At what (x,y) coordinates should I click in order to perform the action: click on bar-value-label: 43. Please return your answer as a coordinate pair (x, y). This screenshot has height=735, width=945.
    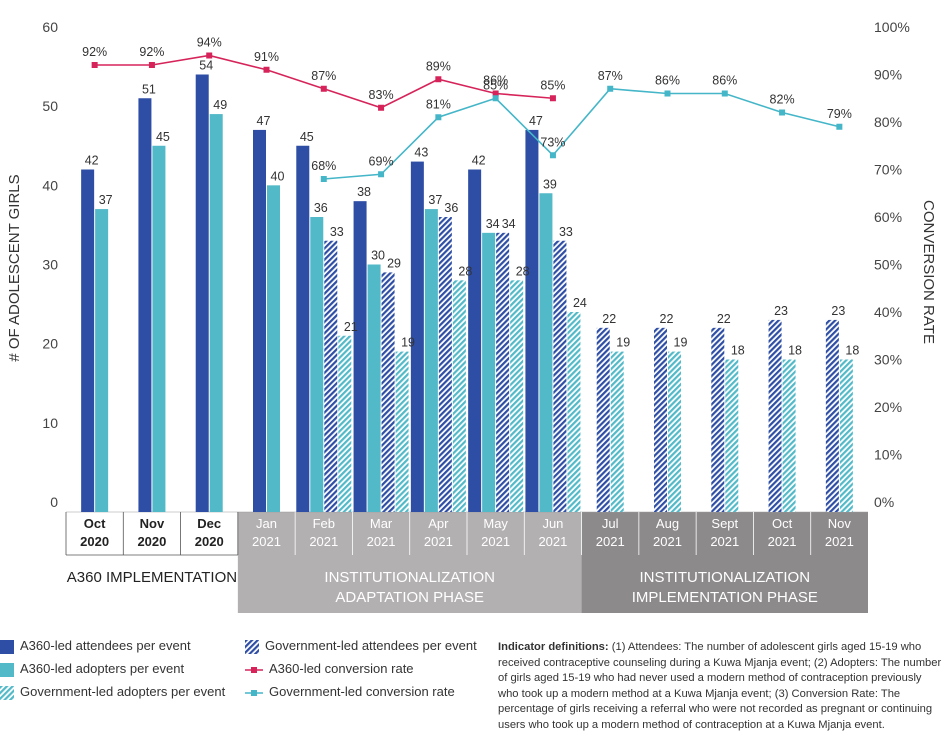
    Looking at the image, I should click on (421, 153).